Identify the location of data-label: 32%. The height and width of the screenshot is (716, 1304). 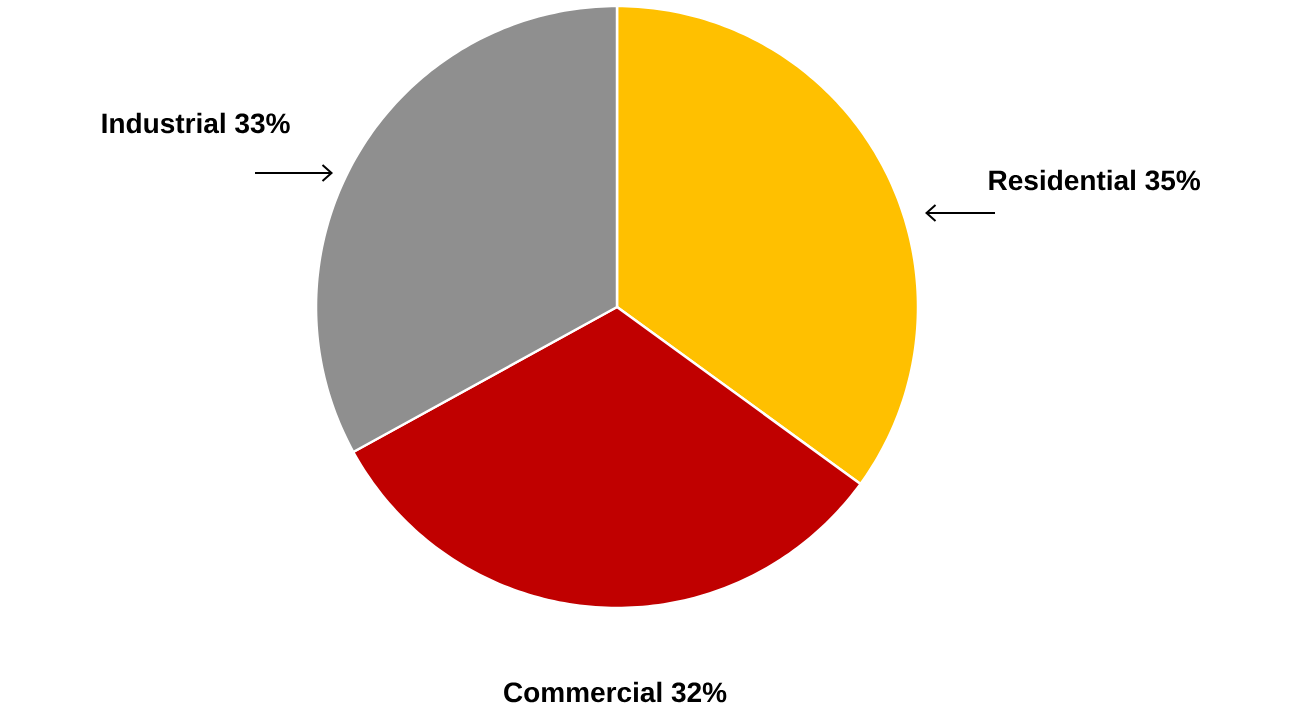
(699, 692).